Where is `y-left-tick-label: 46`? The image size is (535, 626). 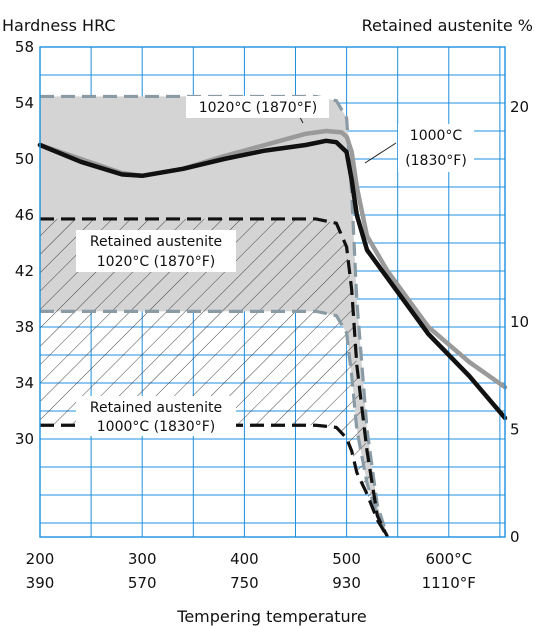
y-left-tick-label: 46 is located at coordinates (24, 215).